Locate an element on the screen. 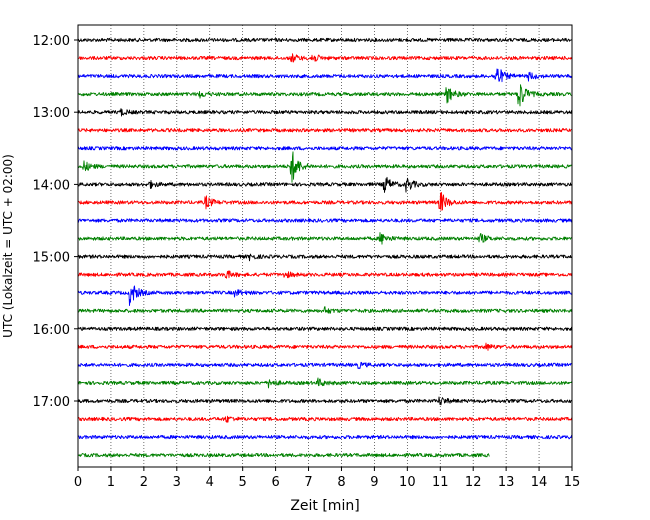  x-tick-label: 15 is located at coordinates (572, 482).